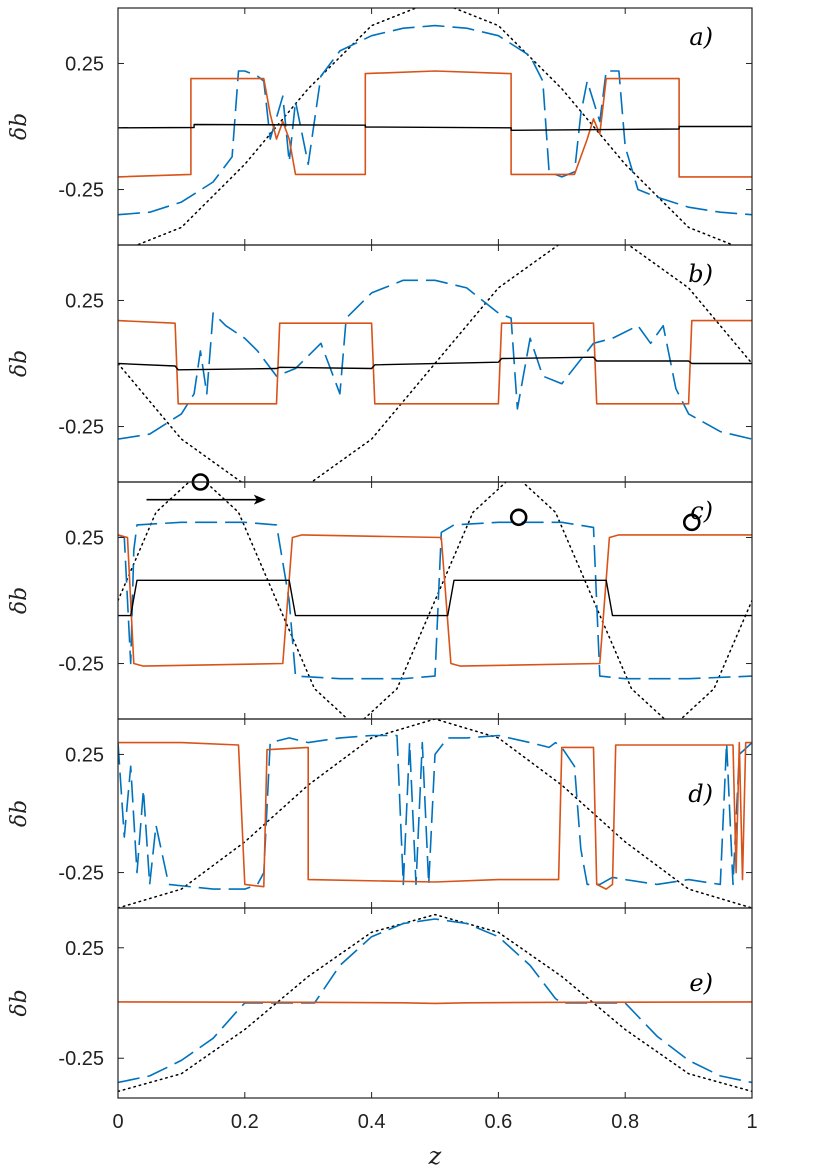  I want to click on panel-d: 0.25 -0.25 δb d), so click(380, 813).